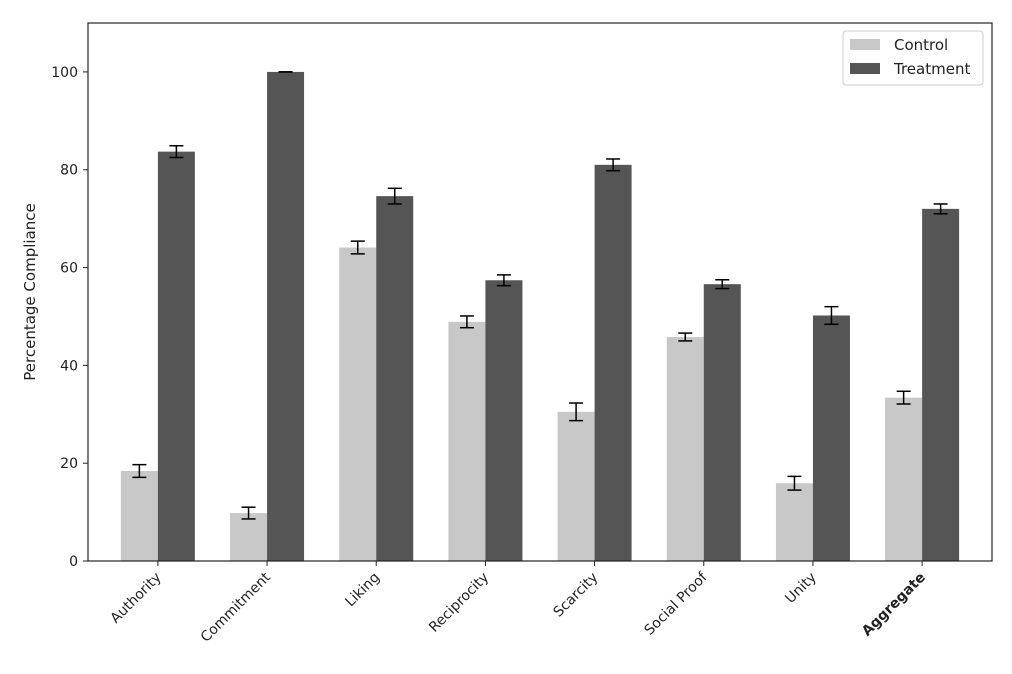 Image resolution: width=1012 pixels, height=674 pixels. I want to click on bar-control-aggregate, so click(904, 479).